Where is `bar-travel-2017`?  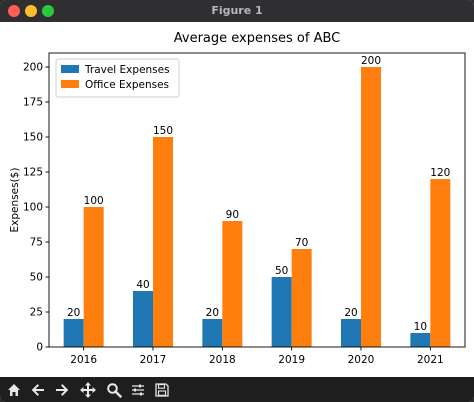
bar-travel-2017 is located at coordinates (143, 319).